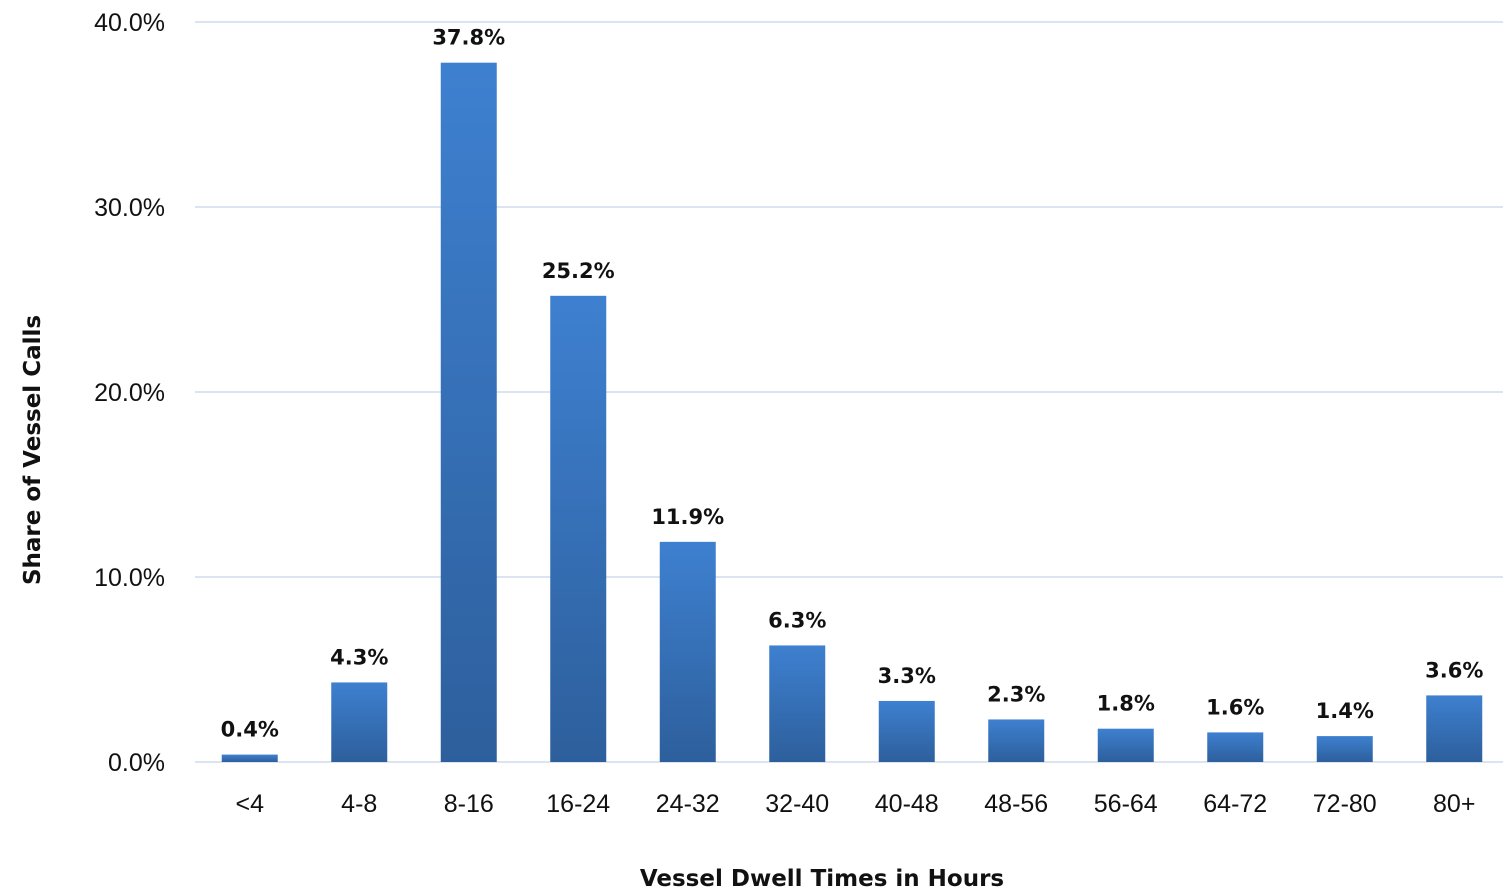 Image resolution: width=1503 pixels, height=893 pixels. Describe the element at coordinates (249, 804) in the screenshot. I see `x-tick-label: <4` at that location.